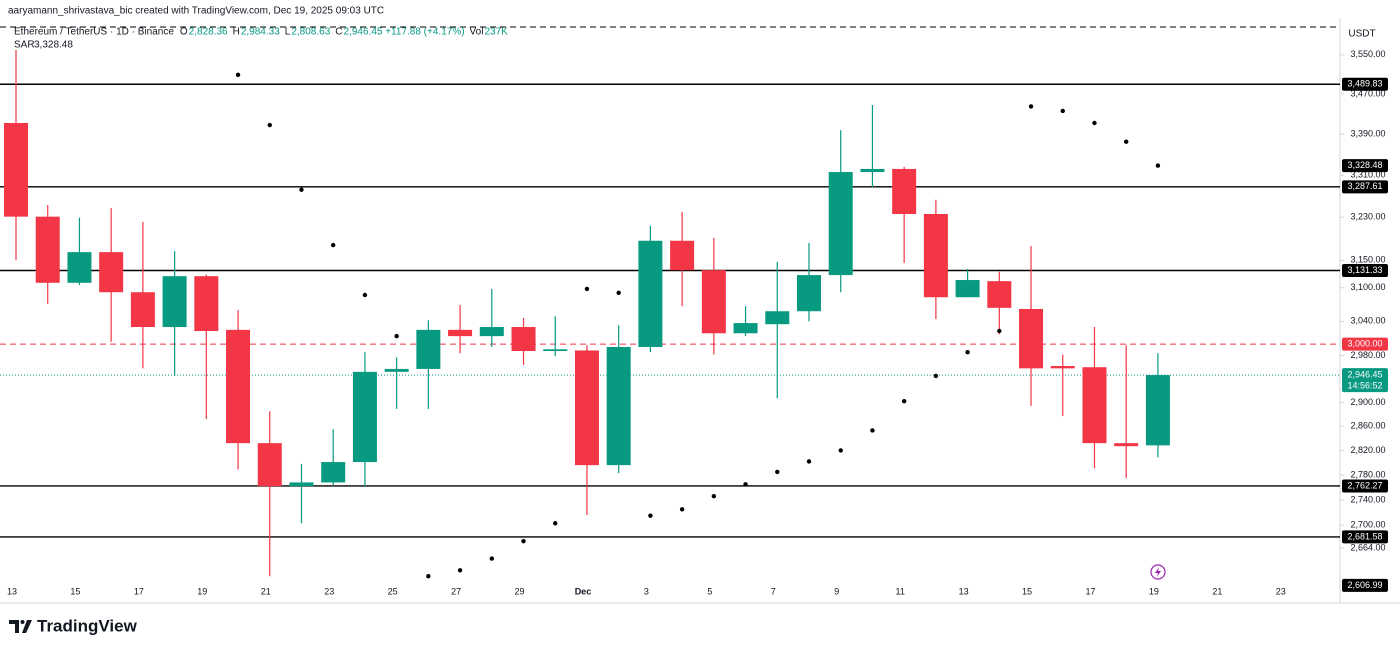  What do you see at coordinates (338, 32) in the screenshot?
I see `legend-key: C` at bounding box center [338, 32].